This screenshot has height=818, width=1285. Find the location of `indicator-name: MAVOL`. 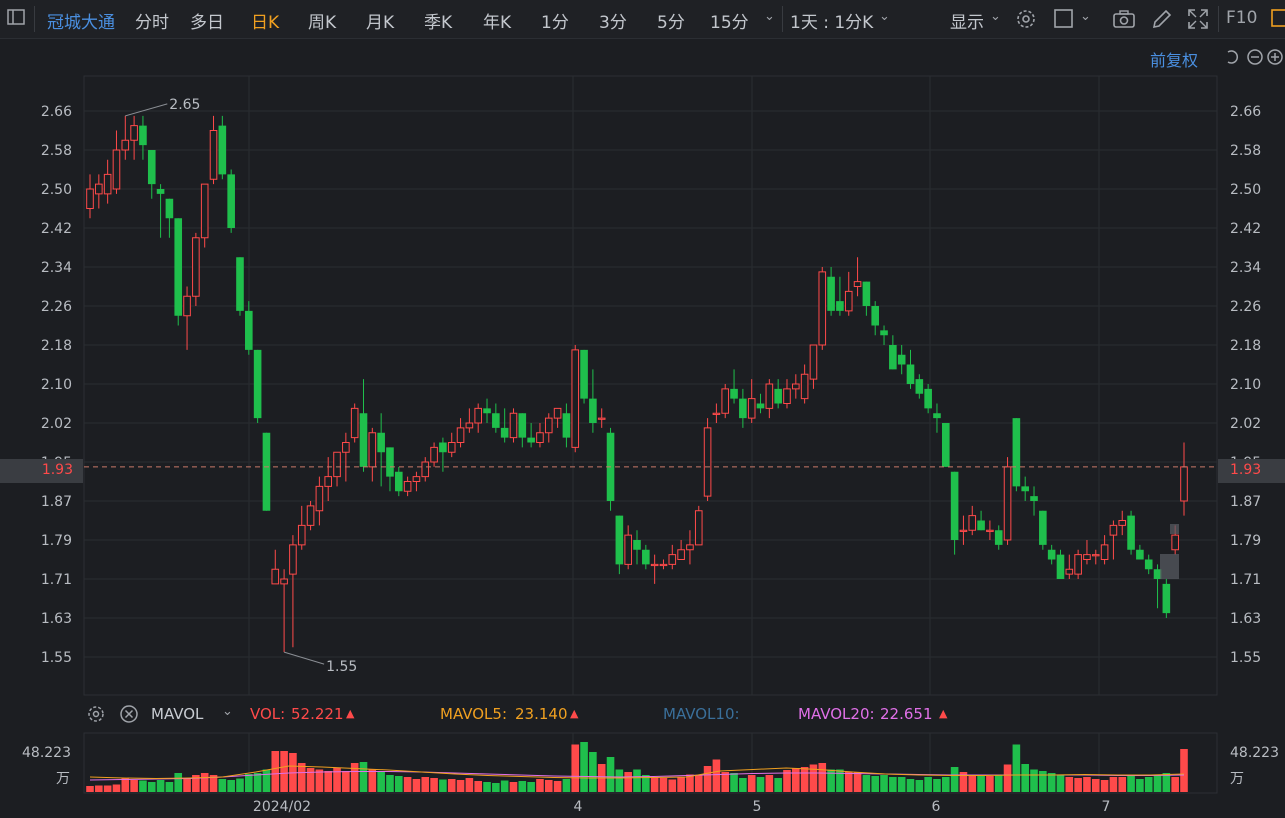

indicator-name: MAVOL is located at coordinates (177, 714).